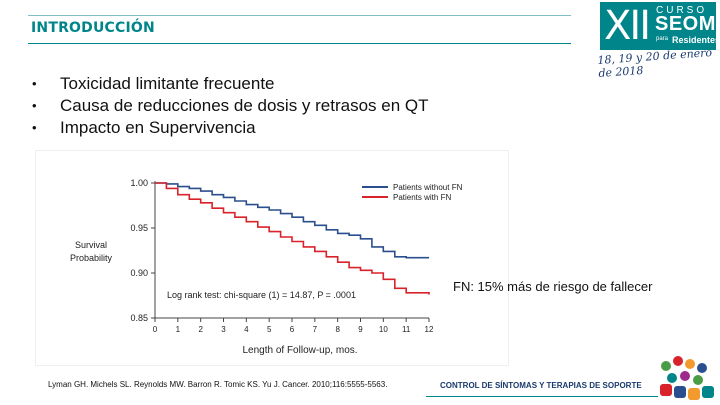  Describe the element at coordinates (542, 396) in the screenshot. I see `footer-rule` at that location.